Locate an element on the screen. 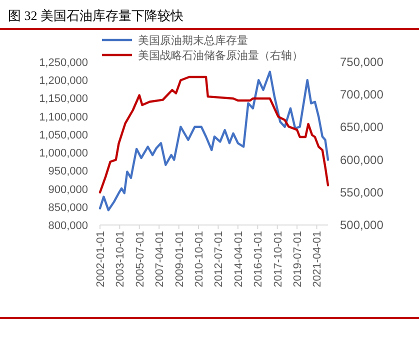 This screenshot has width=419, height=337. x-tick-label: 2002-01-01 is located at coordinates (101, 259).